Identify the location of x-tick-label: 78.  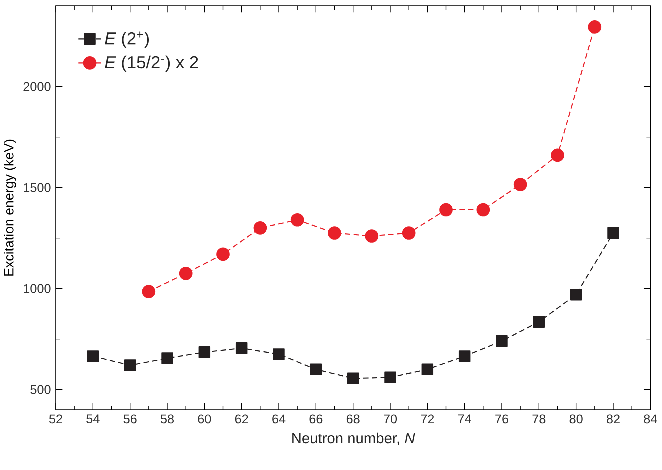
(539, 419).